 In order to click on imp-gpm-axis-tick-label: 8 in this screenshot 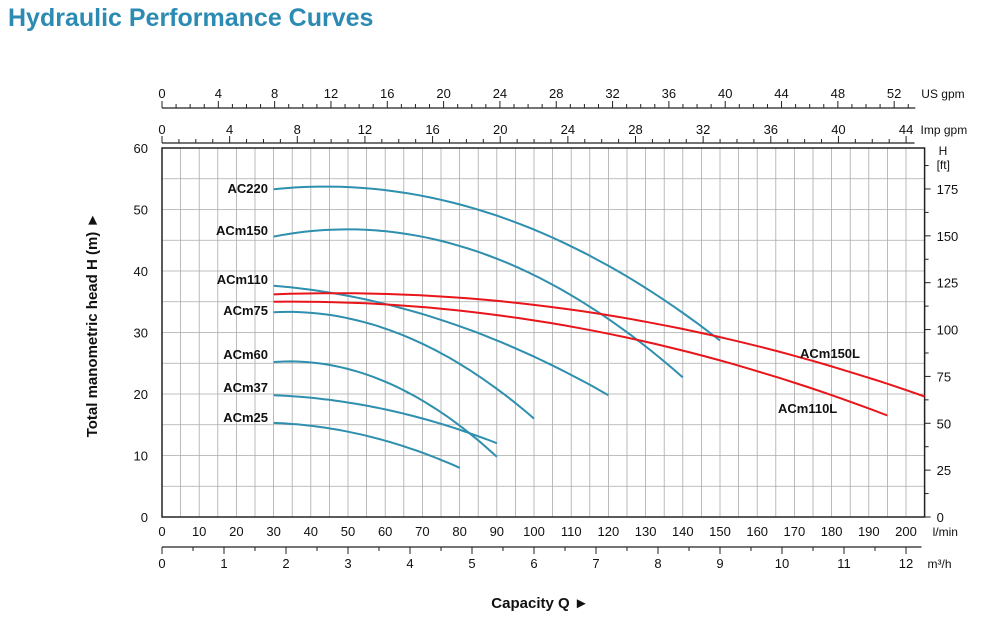, I will do `click(297, 129)`.